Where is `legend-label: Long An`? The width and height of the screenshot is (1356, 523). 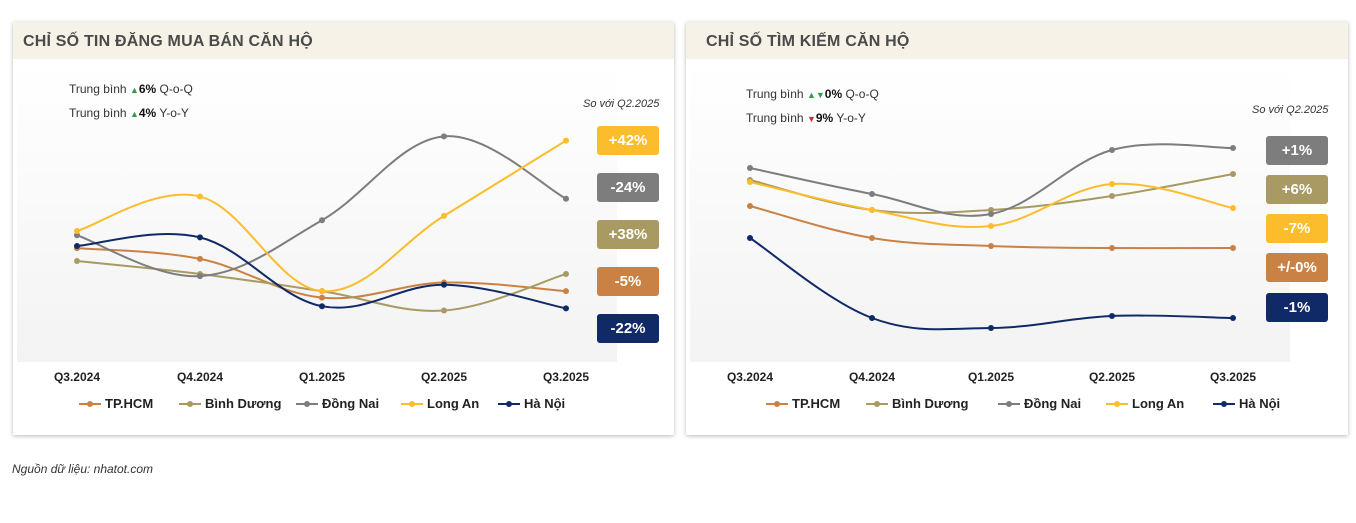
legend-label: Long An is located at coordinates (1158, 403).